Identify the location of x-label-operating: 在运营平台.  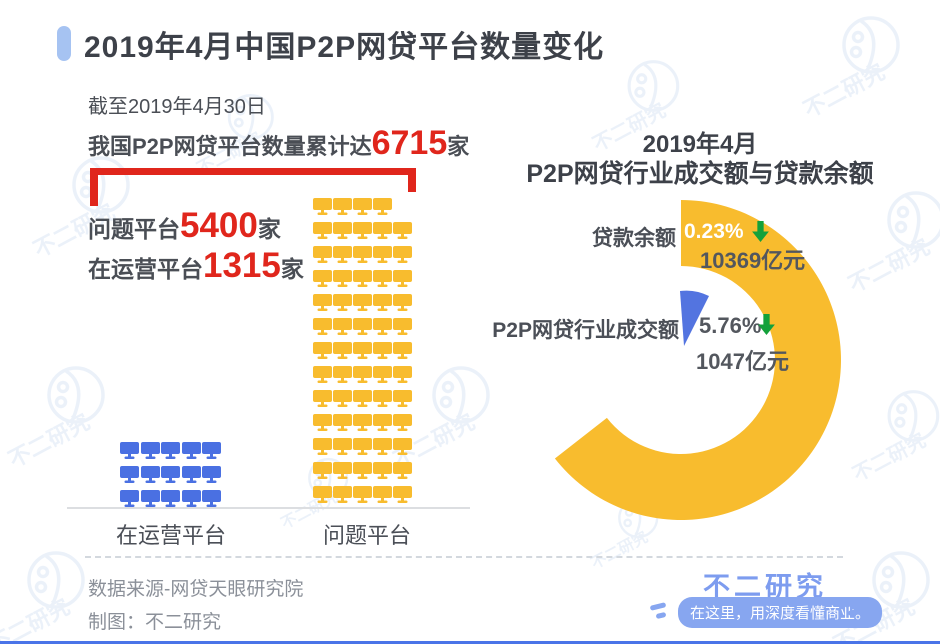
(170, 535).